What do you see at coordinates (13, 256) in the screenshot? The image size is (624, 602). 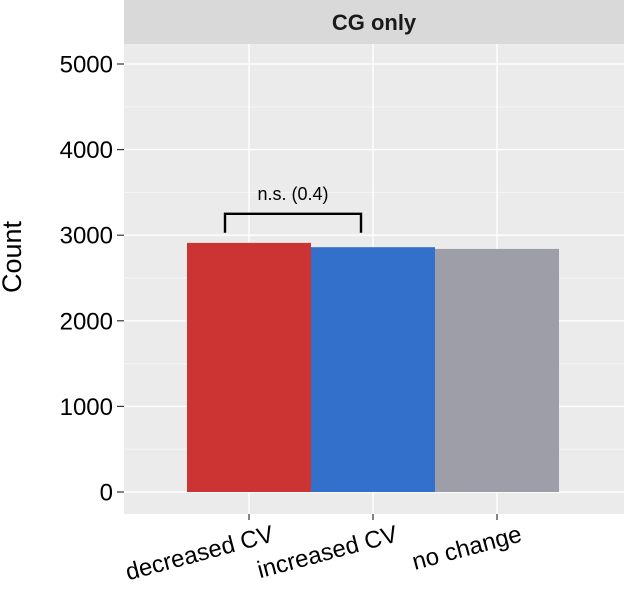 I see `y-axis-title: Count` at bounding box center [13, 256].